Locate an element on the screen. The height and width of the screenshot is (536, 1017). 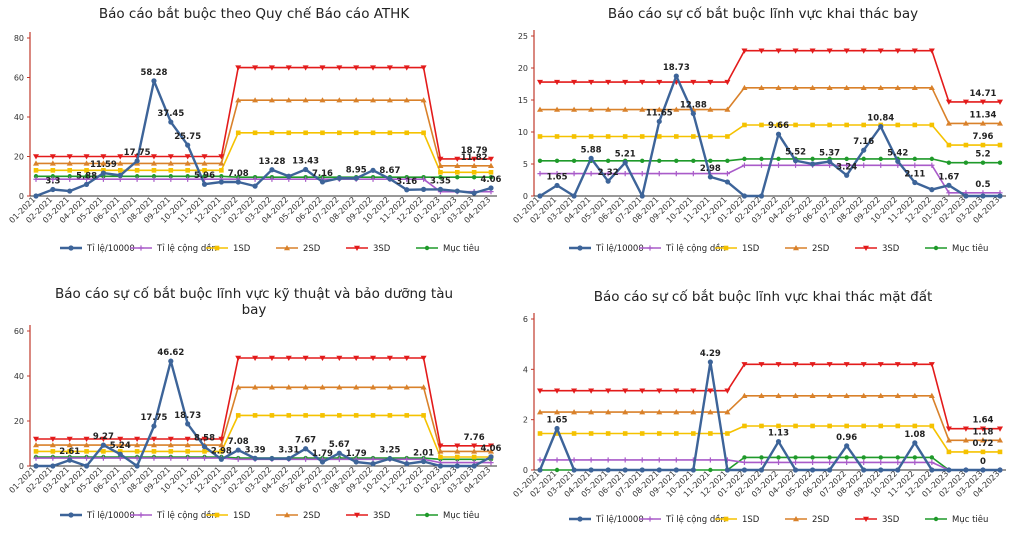
data-label: 7.08 is located at coordinates (238, 442).